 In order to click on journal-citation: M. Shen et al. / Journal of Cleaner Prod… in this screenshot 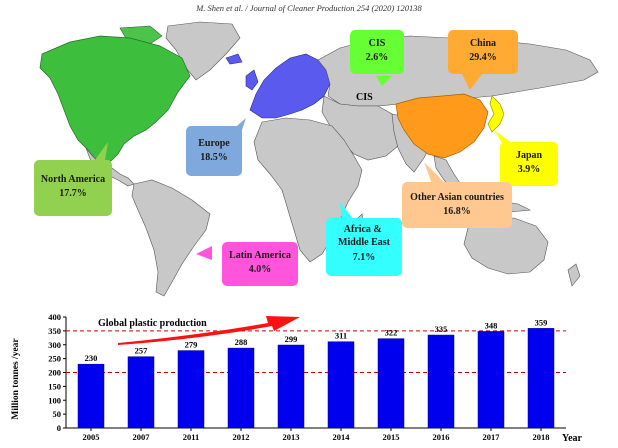, I will do `click(309, 8)`.